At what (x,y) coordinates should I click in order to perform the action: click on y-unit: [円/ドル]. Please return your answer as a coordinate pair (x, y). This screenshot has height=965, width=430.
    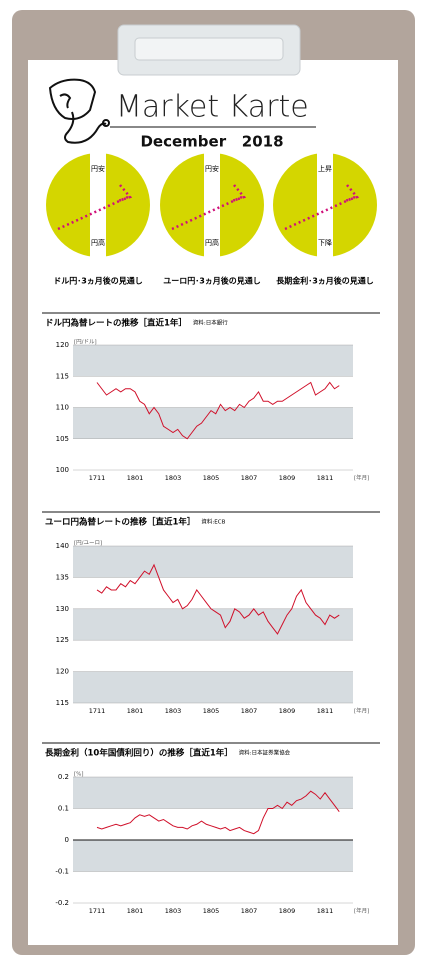
    Looking at the image, I should click on (85, 342).